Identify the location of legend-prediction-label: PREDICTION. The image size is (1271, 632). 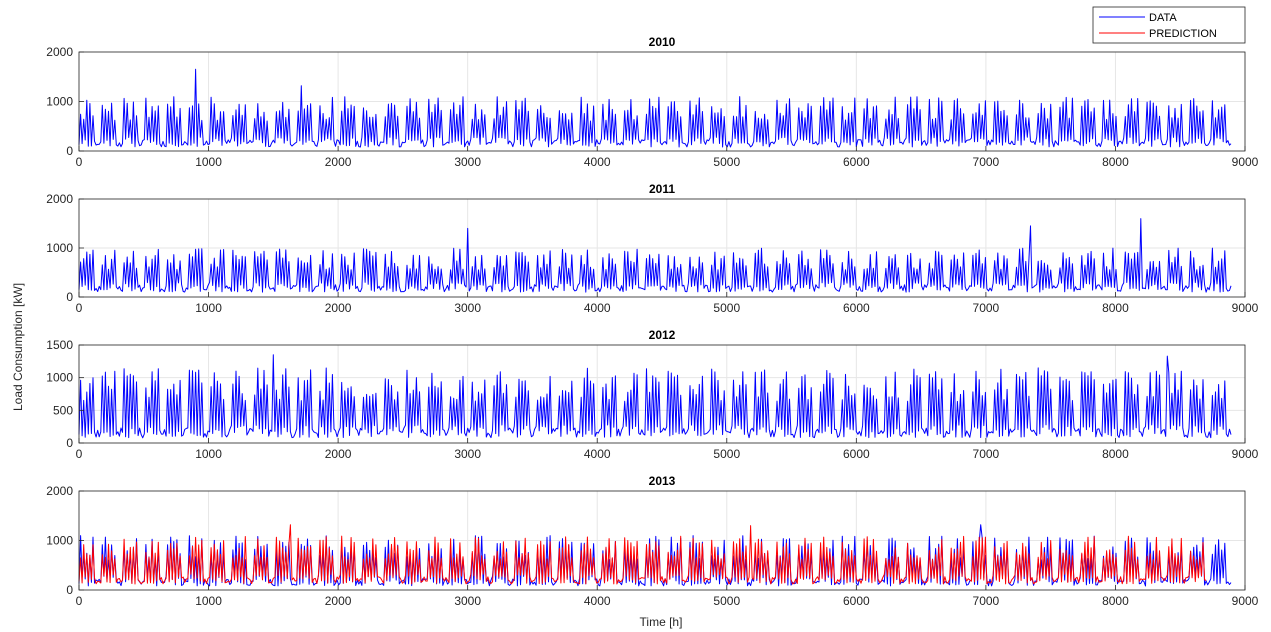
(1183, 34).